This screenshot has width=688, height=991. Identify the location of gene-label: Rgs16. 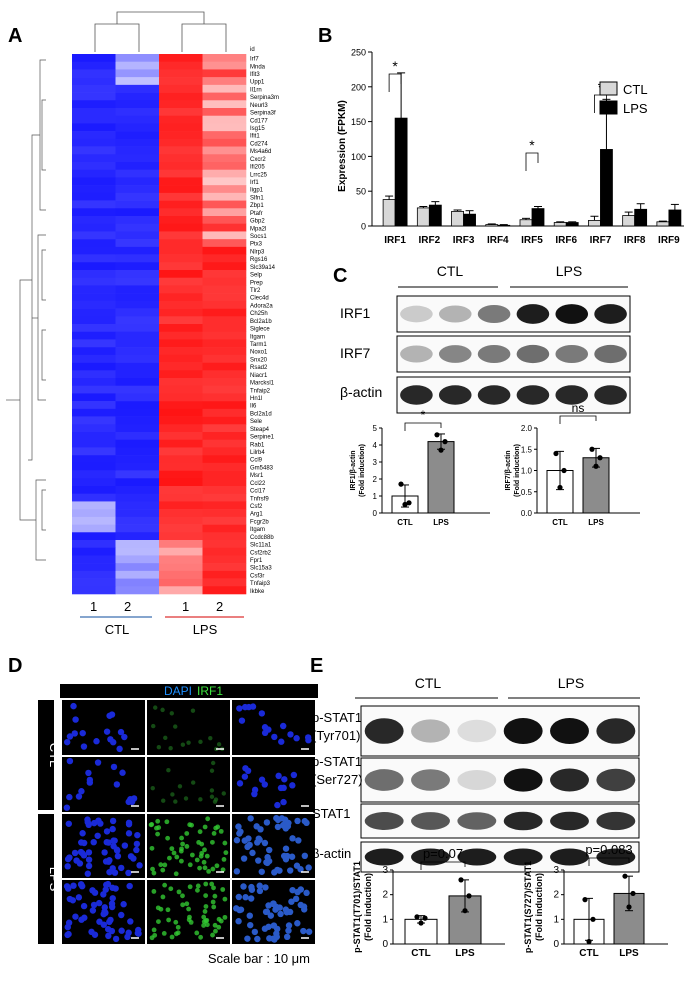
(259, 260).